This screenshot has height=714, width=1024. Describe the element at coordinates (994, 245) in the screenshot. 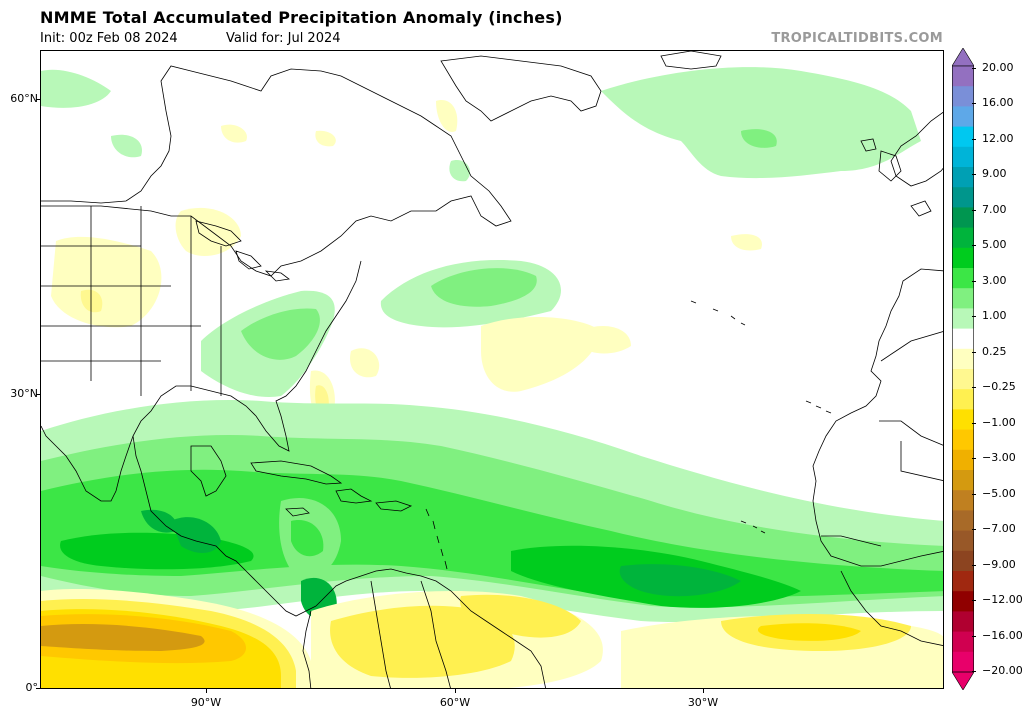

I see `colorbar-label: 5.00` at that location.